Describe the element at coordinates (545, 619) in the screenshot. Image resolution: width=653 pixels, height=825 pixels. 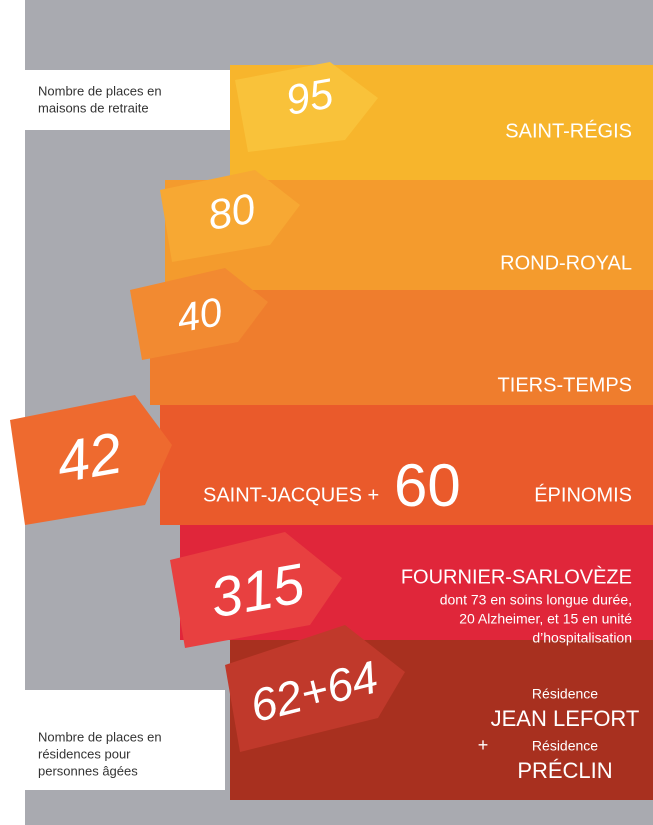
I see `detail: 20 Alzheimer, et 15 en unité` at that location.